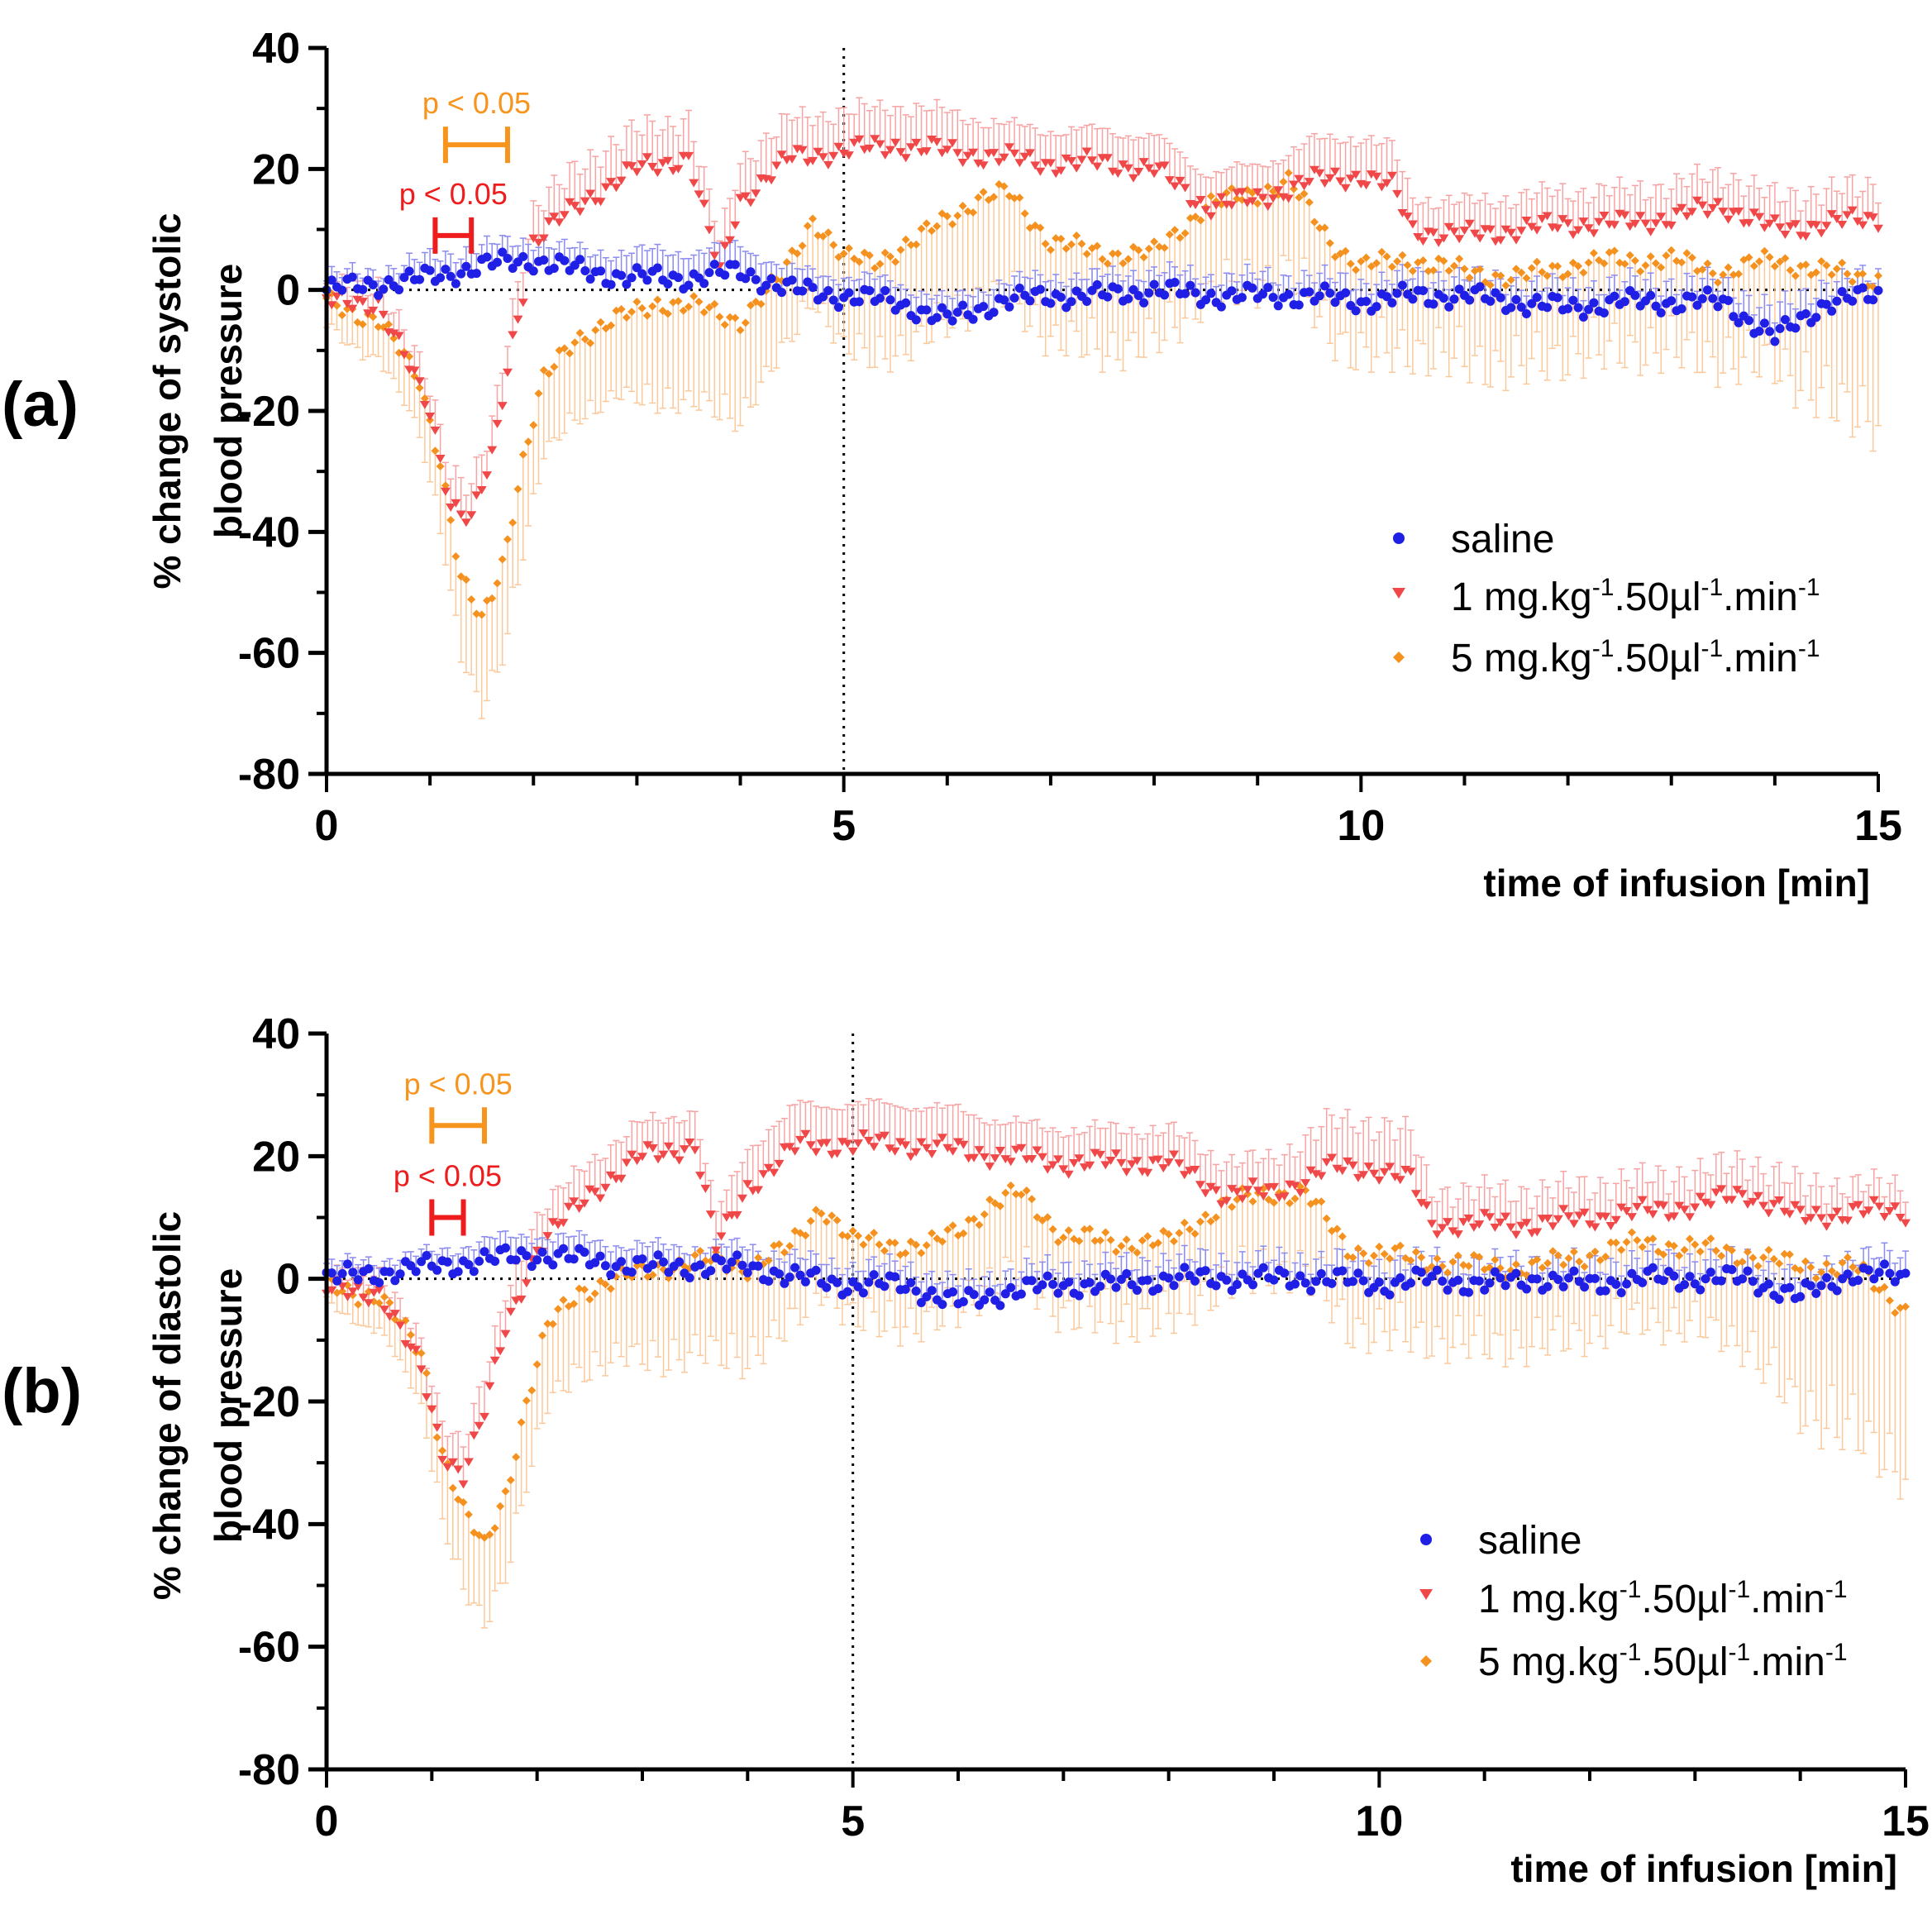  What do you see at coordinates (1809, 648) in the screenshot?
I see `legend-dose5-sup3: -1` at bounding box center [1809, 648].